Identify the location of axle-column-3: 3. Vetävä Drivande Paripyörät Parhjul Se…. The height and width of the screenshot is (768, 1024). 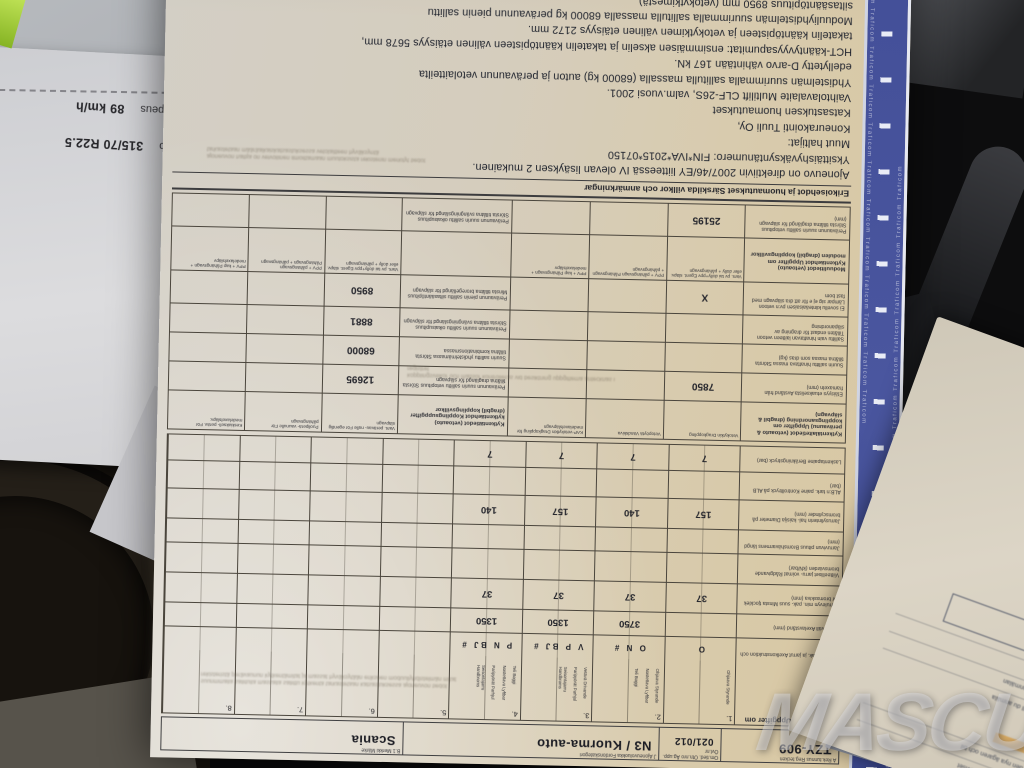
(556, 689).